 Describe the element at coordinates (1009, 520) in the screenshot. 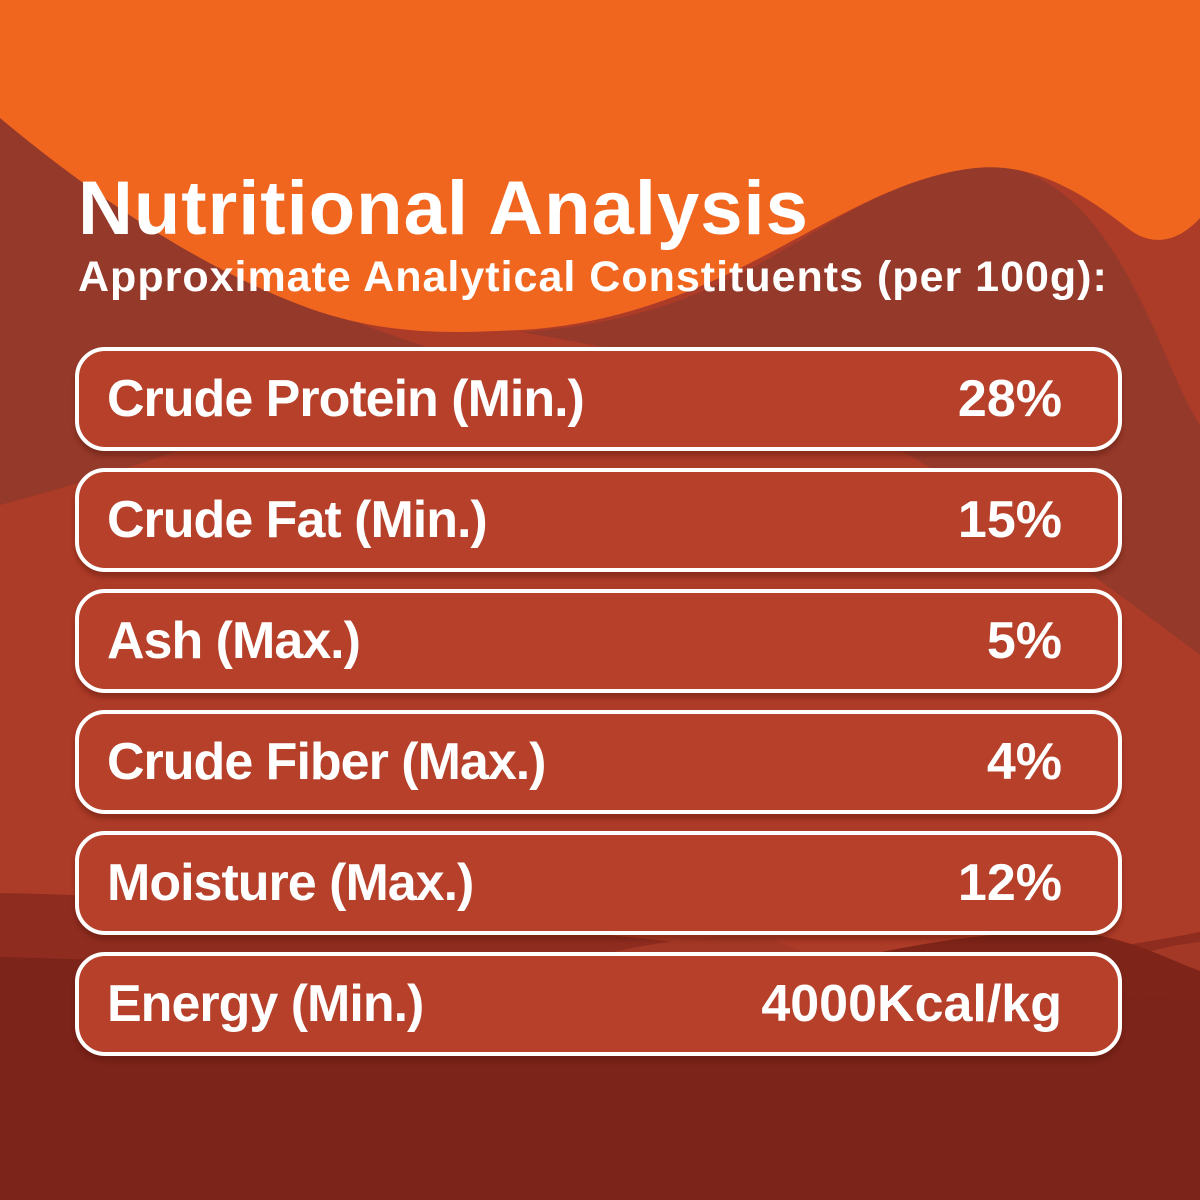

I see `nutrient-value: 15%` at that location.